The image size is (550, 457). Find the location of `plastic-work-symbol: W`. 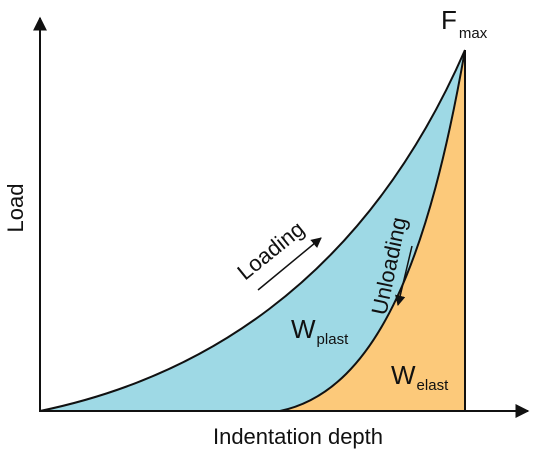

plastic-work-symbol: W is located at coordinates (303, 329).